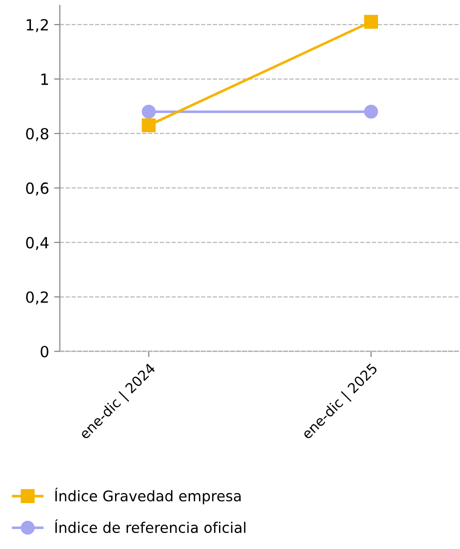 Image resolution: width=460 pixels, height=549 pixels. I want to click on legend-label: Índice de referencia oficial, so click(150, 526).